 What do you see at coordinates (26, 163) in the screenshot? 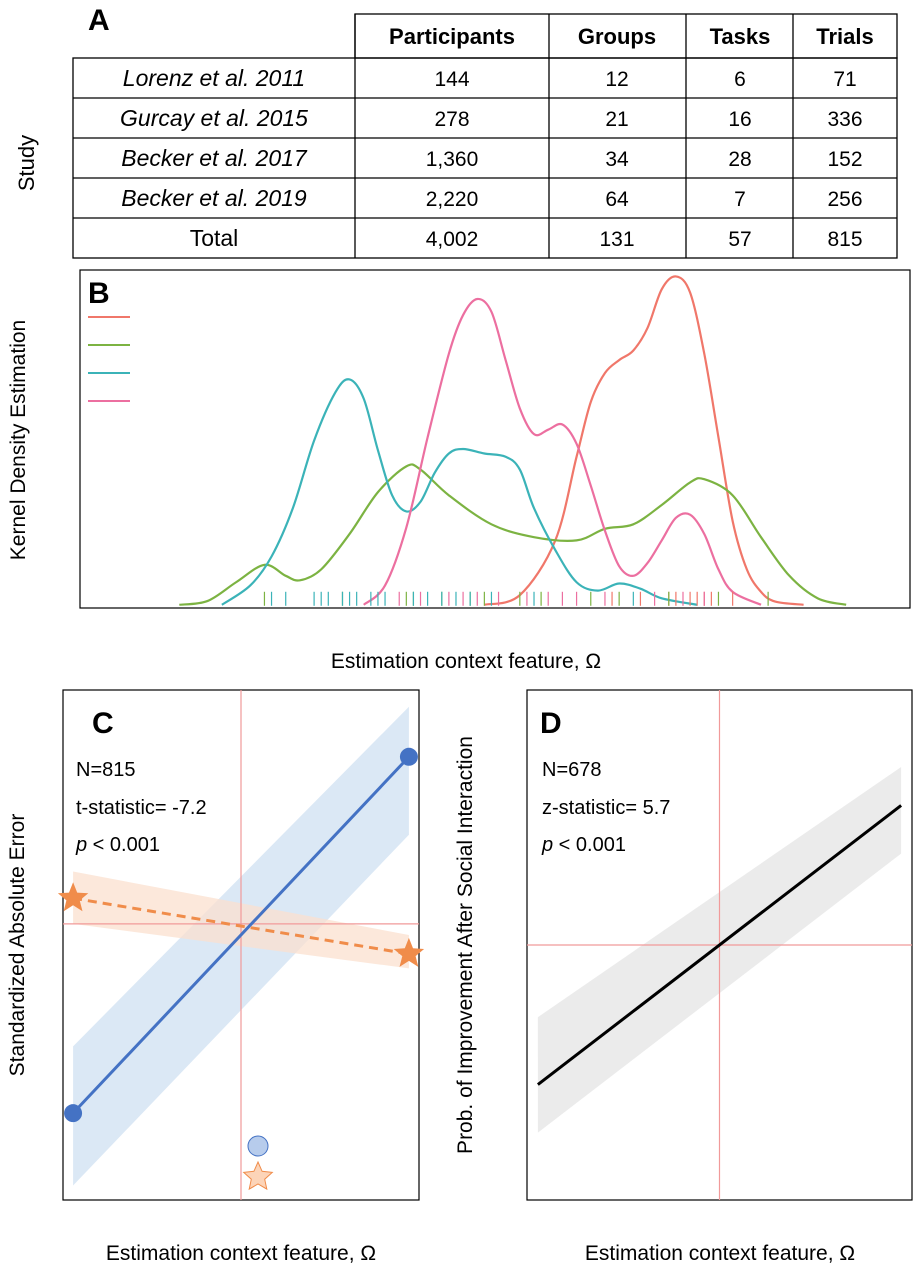
I see `table-row-header-label: Study` at bounding box center [26, 163].